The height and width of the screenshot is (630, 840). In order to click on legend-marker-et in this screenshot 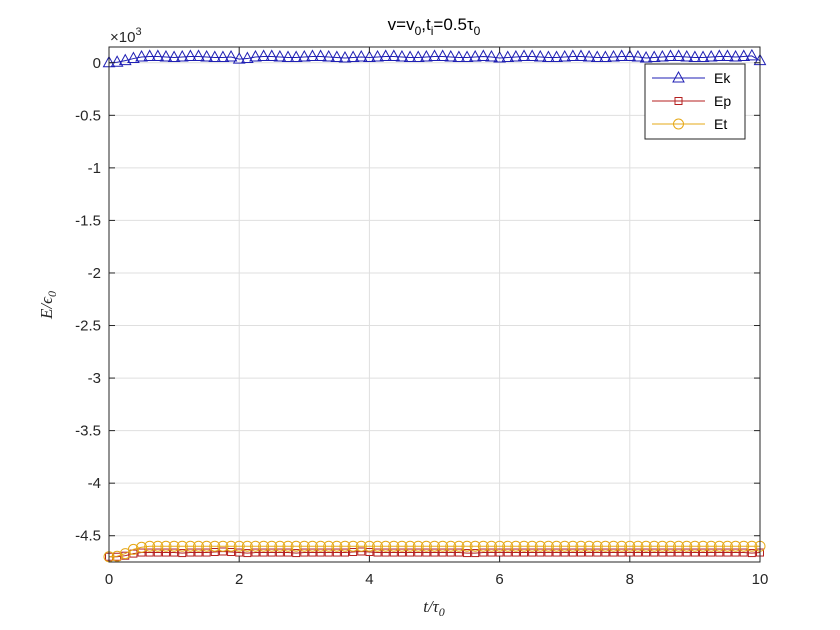, I will do `click(678, 124)`.